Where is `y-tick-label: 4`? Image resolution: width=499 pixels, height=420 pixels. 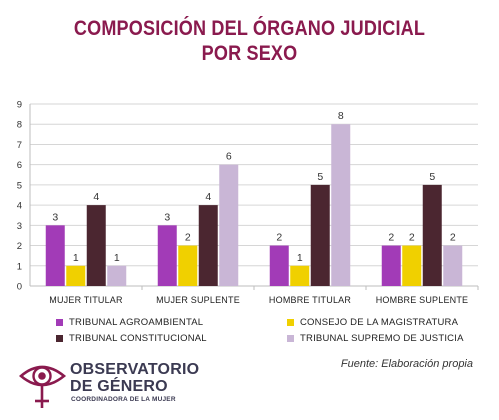 y-tick-label: 4 is located at coordinates (19, 206).